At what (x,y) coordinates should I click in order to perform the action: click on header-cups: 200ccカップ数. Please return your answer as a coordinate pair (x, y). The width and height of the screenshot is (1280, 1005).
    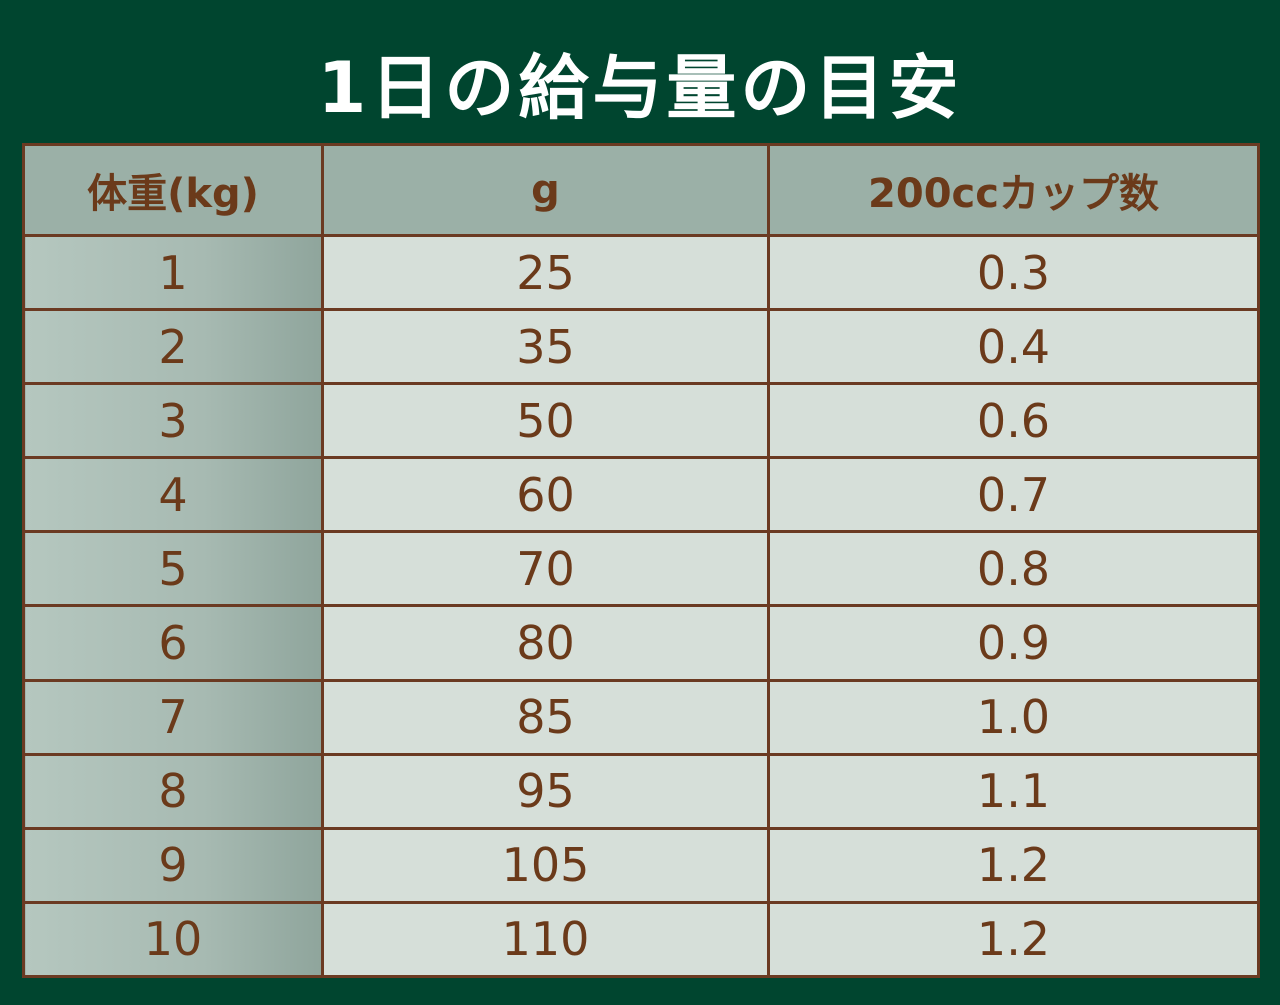
    Looking at the image, I should click on (1013, 190).